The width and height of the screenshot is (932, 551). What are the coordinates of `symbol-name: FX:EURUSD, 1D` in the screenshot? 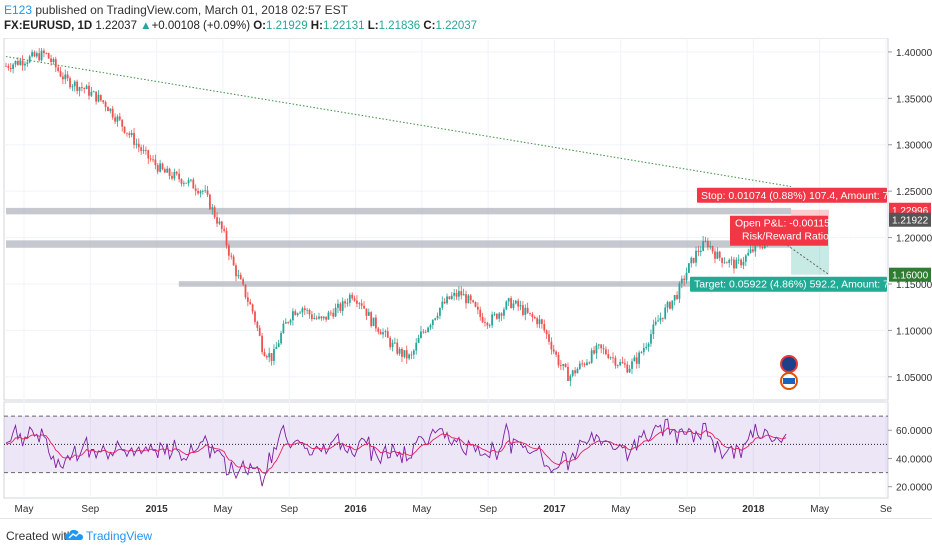 It's located at (48, 26).